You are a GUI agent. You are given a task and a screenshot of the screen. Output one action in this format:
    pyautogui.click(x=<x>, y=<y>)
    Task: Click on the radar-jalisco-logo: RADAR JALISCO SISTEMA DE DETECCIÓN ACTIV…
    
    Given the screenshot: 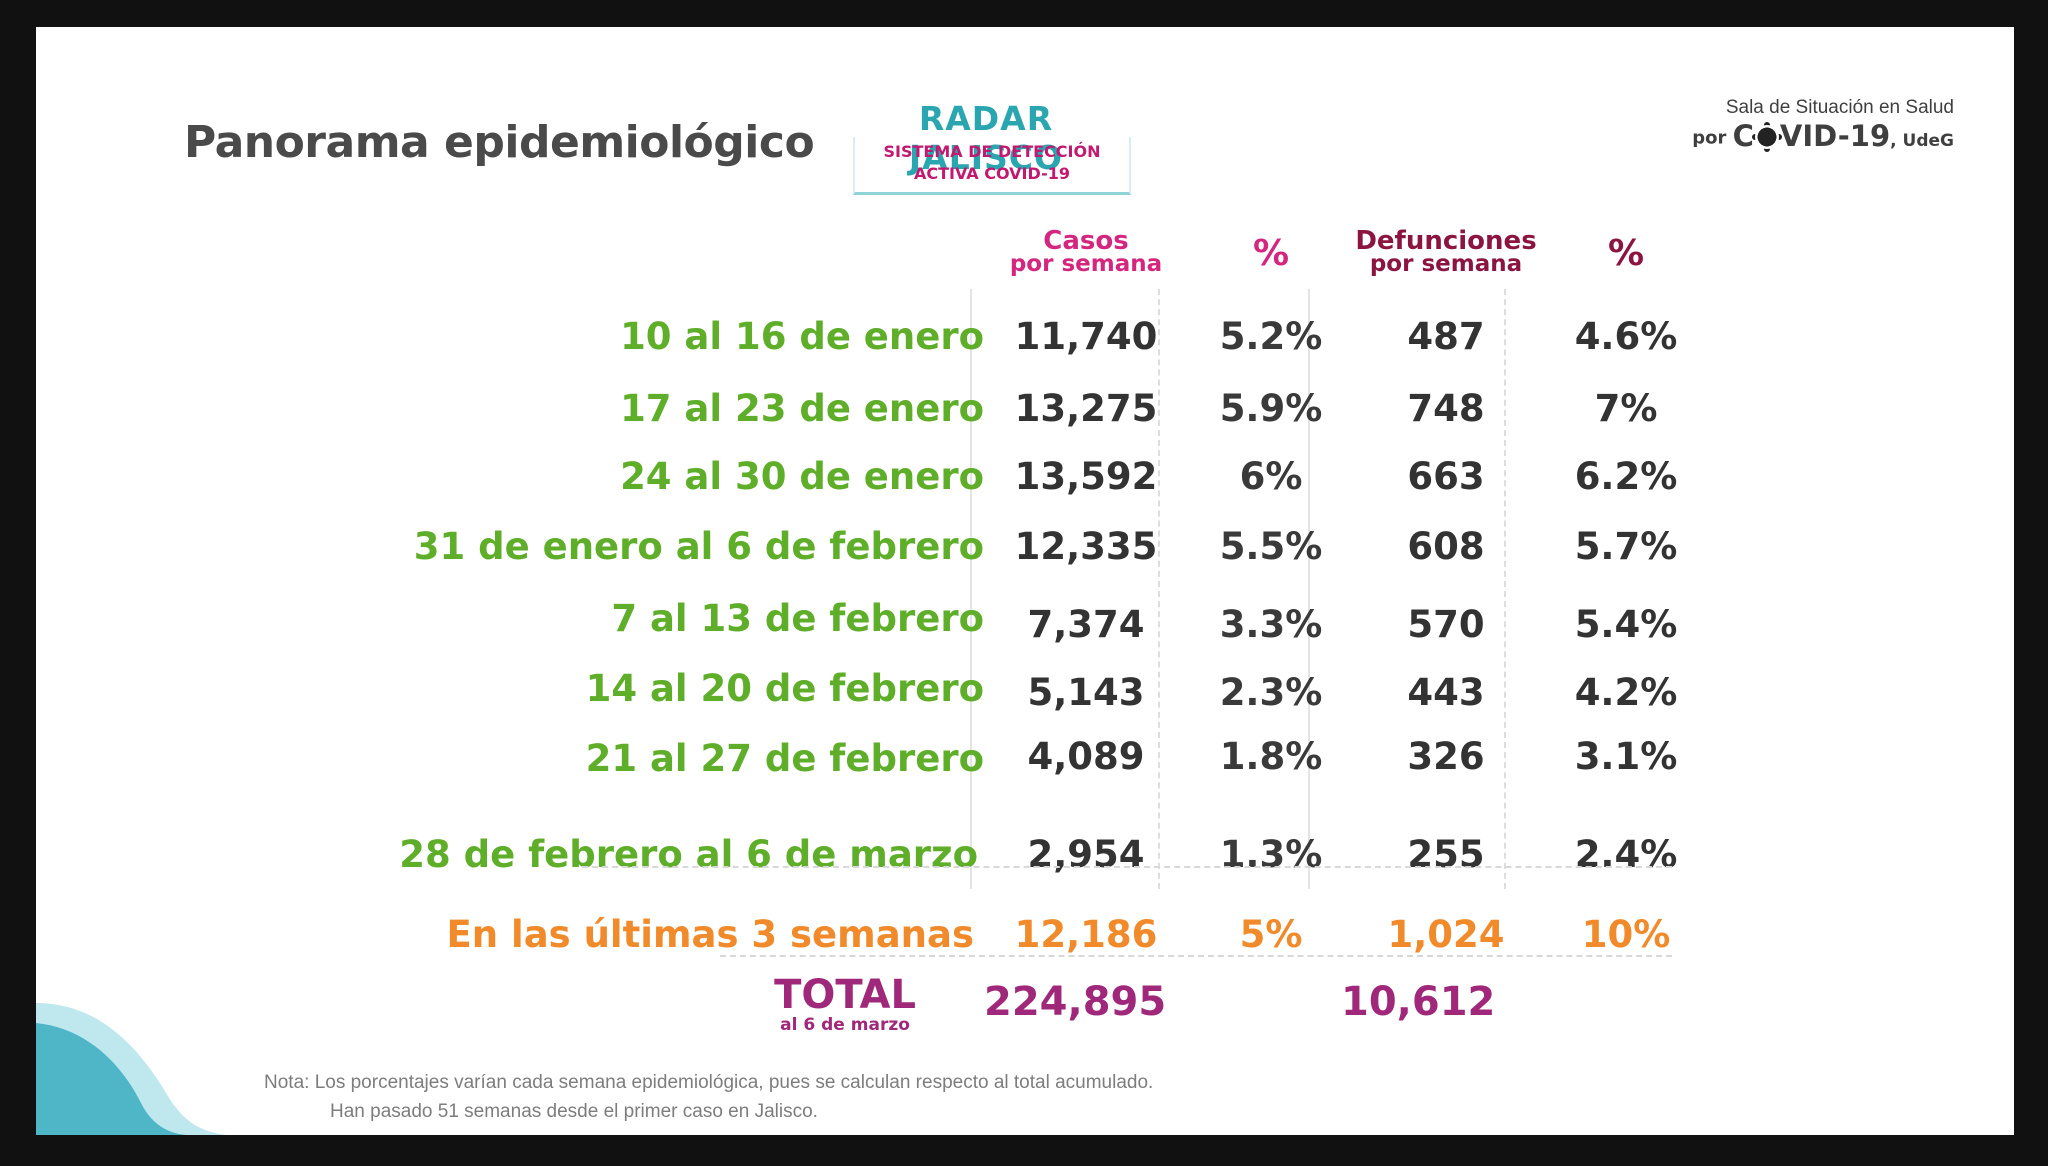 What is the action you would take?
    pyautogui.click(x=986, y=159)
    